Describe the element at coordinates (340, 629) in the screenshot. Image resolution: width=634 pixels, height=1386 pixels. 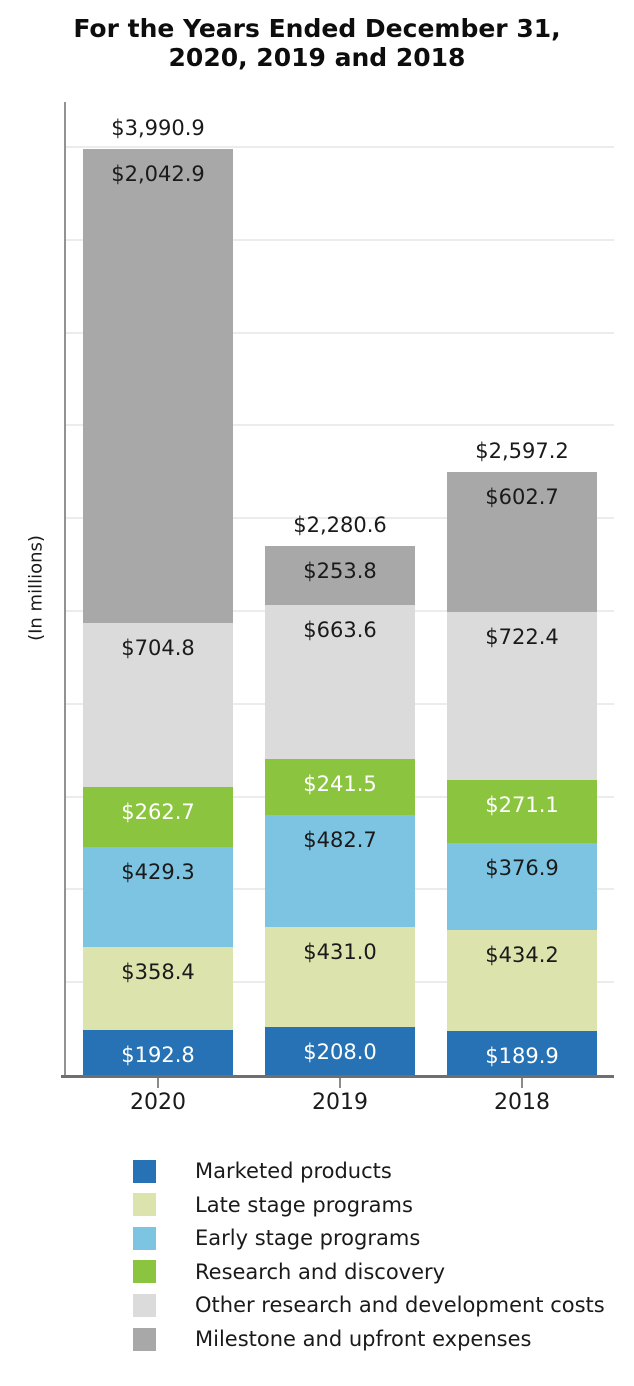
I see `bar-value-label: $663.6` at that location.